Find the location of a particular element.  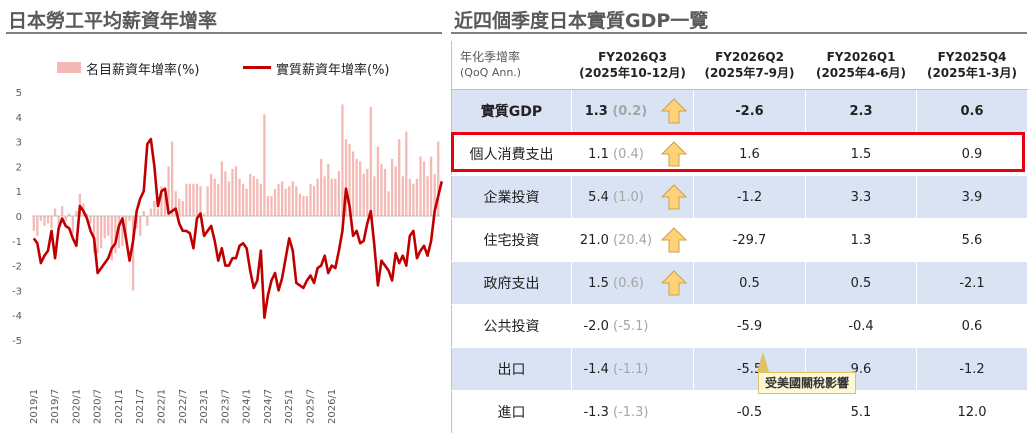

cell-fy2025q4: 12.0 is located at coordinates (972, 412).